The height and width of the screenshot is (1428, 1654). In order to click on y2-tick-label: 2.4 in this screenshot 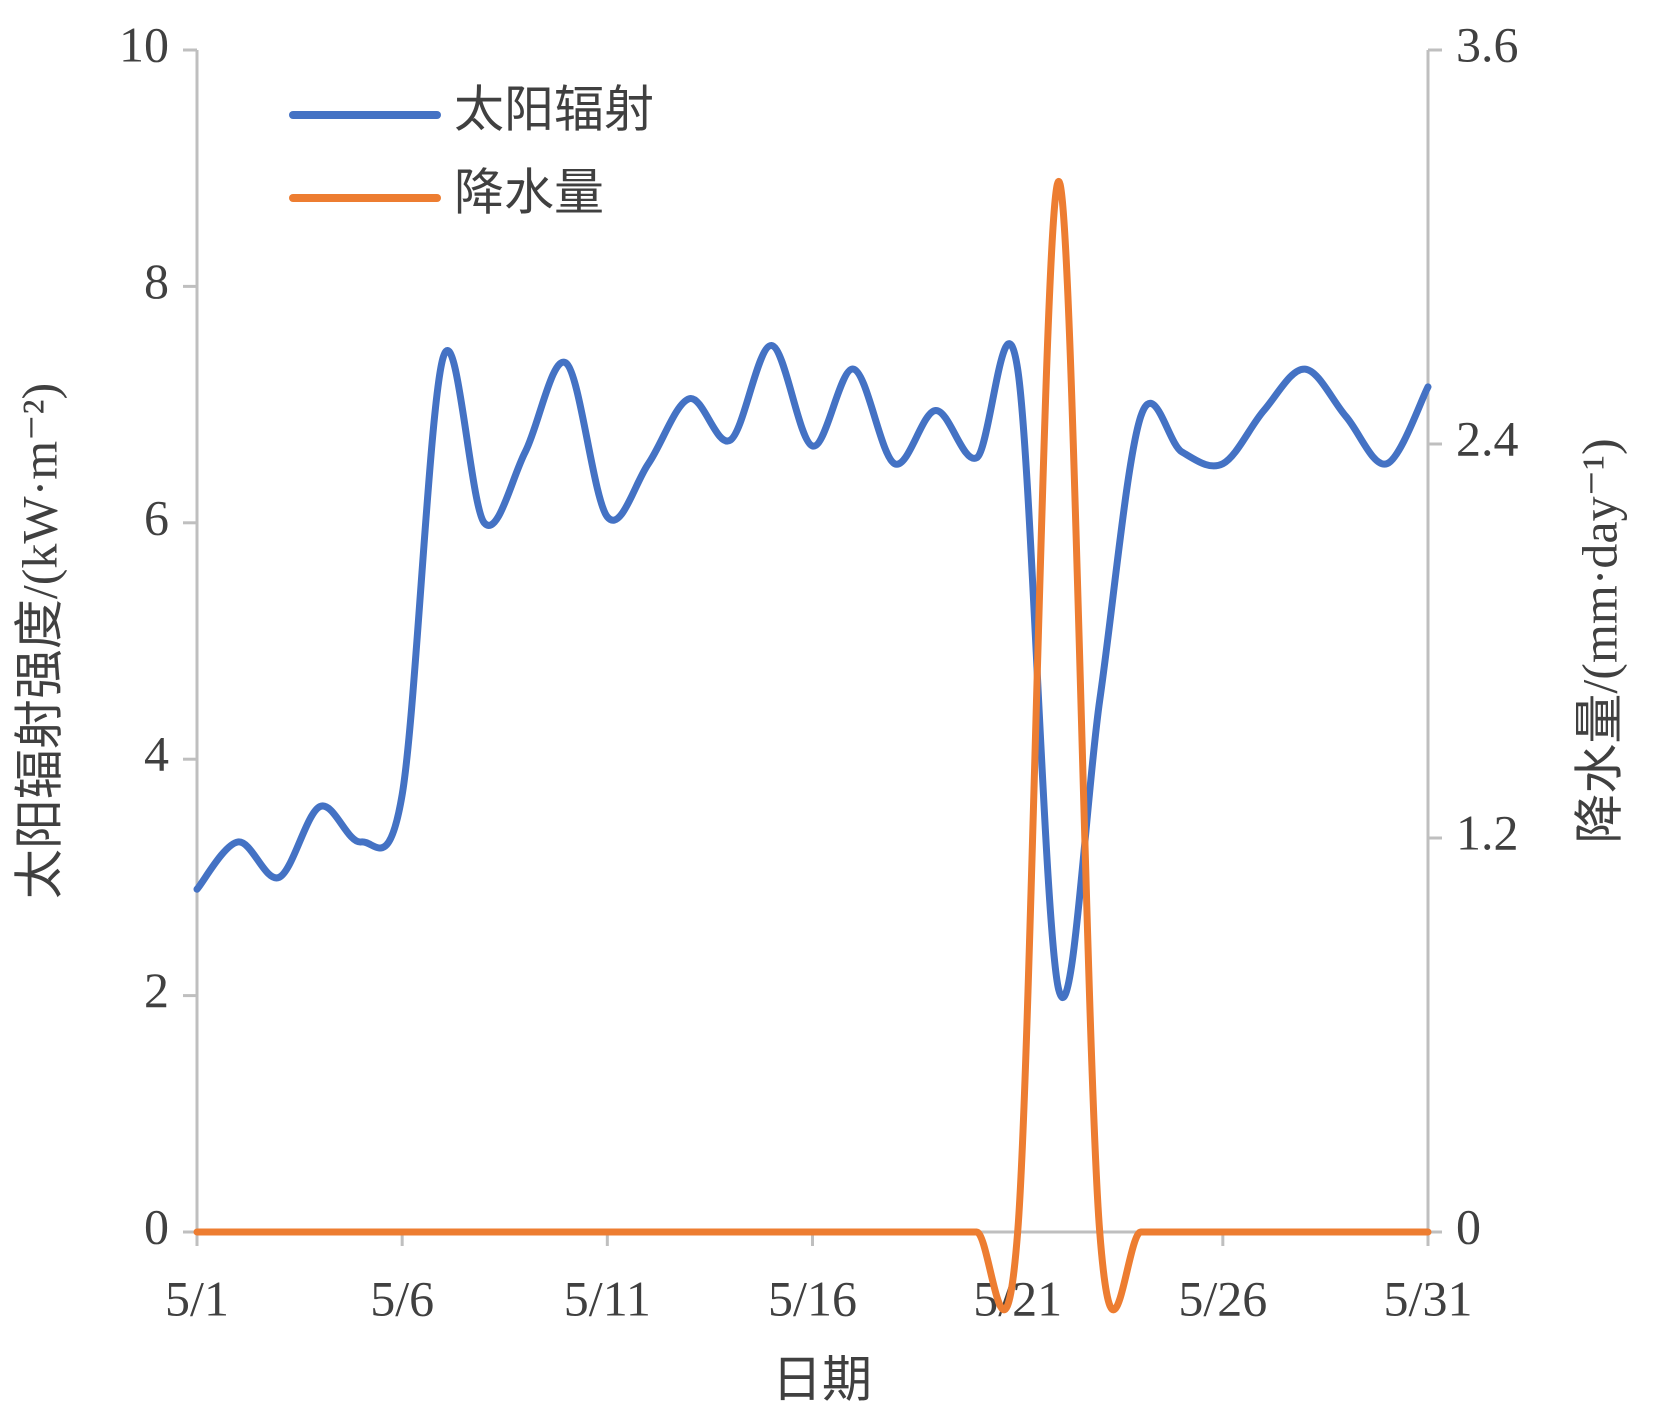, I will do `click(1487, 438)`.